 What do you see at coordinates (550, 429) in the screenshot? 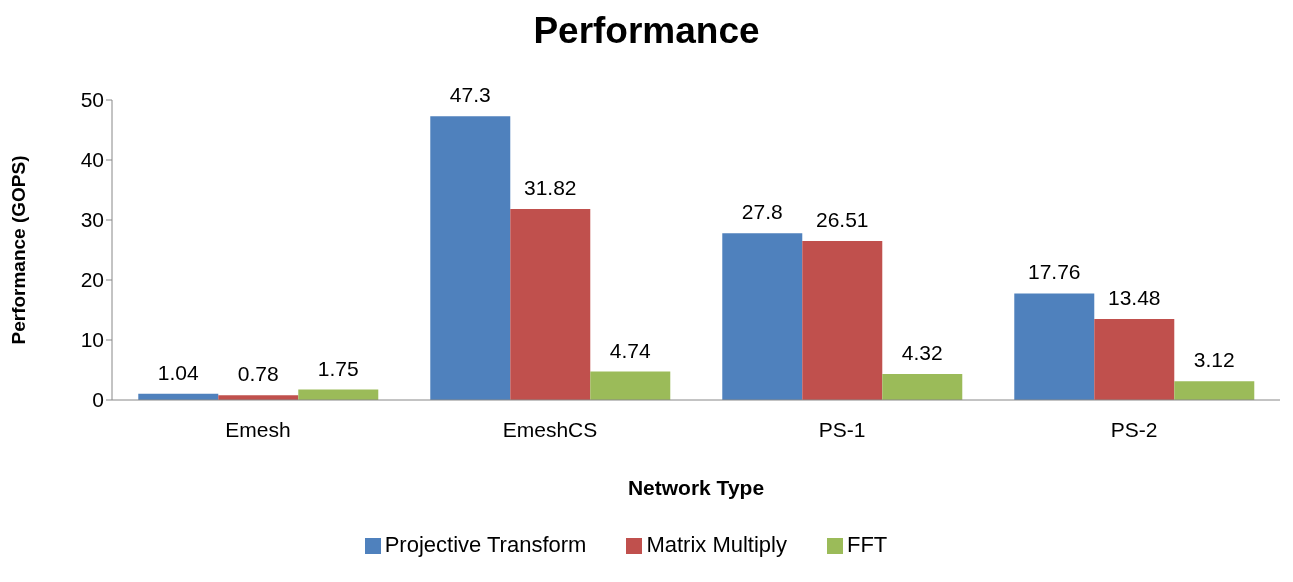
I see `x-tick-label: EmeshCS` at bounding box center [550, 429].